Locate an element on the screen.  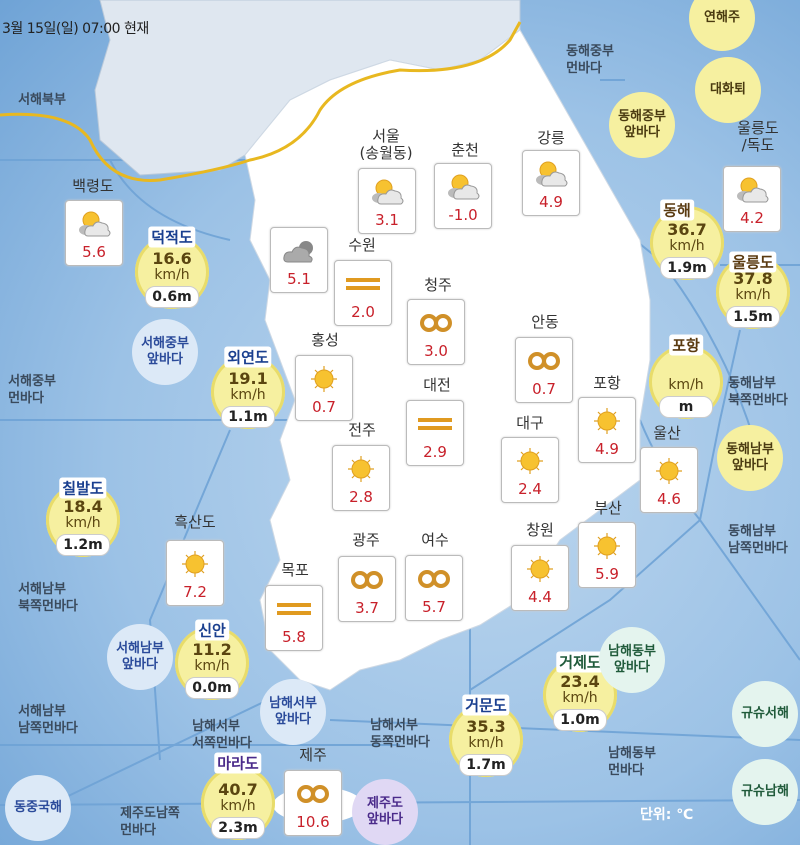
weather-card: 4.4 is located at coordinates (540, 578).